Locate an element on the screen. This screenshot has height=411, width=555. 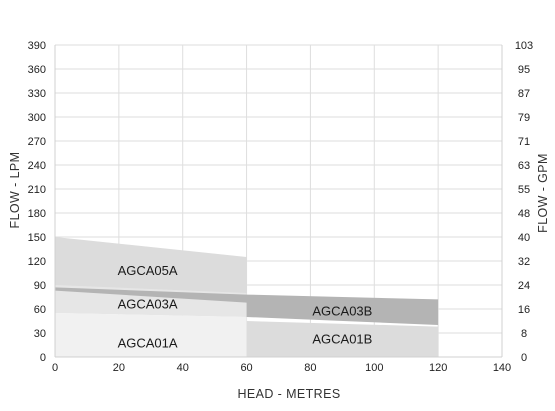
region-label-agca01b: AGCA01B is located at coordinates (342, 339).